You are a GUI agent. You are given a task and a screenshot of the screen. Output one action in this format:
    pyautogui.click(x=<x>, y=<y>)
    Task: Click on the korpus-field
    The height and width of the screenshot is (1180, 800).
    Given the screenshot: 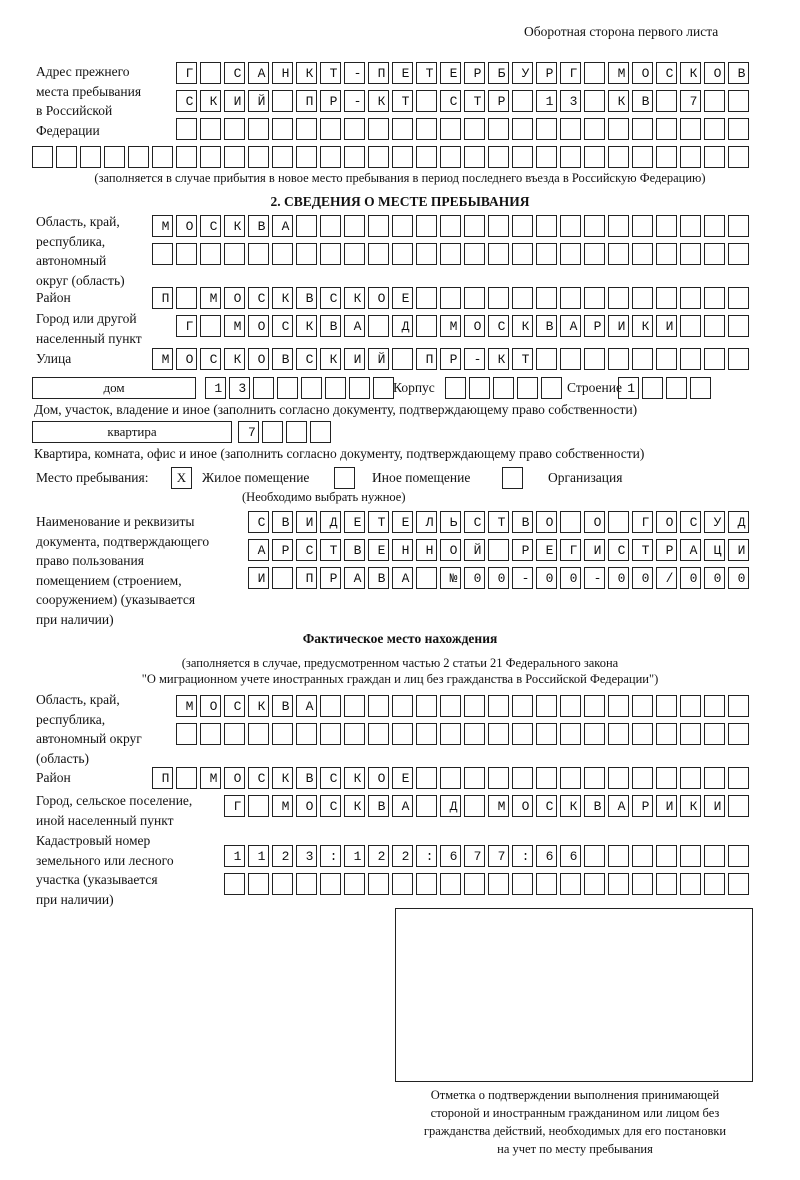 What is the action you would take?
    pyautogui.click(x=504, y=388)
    